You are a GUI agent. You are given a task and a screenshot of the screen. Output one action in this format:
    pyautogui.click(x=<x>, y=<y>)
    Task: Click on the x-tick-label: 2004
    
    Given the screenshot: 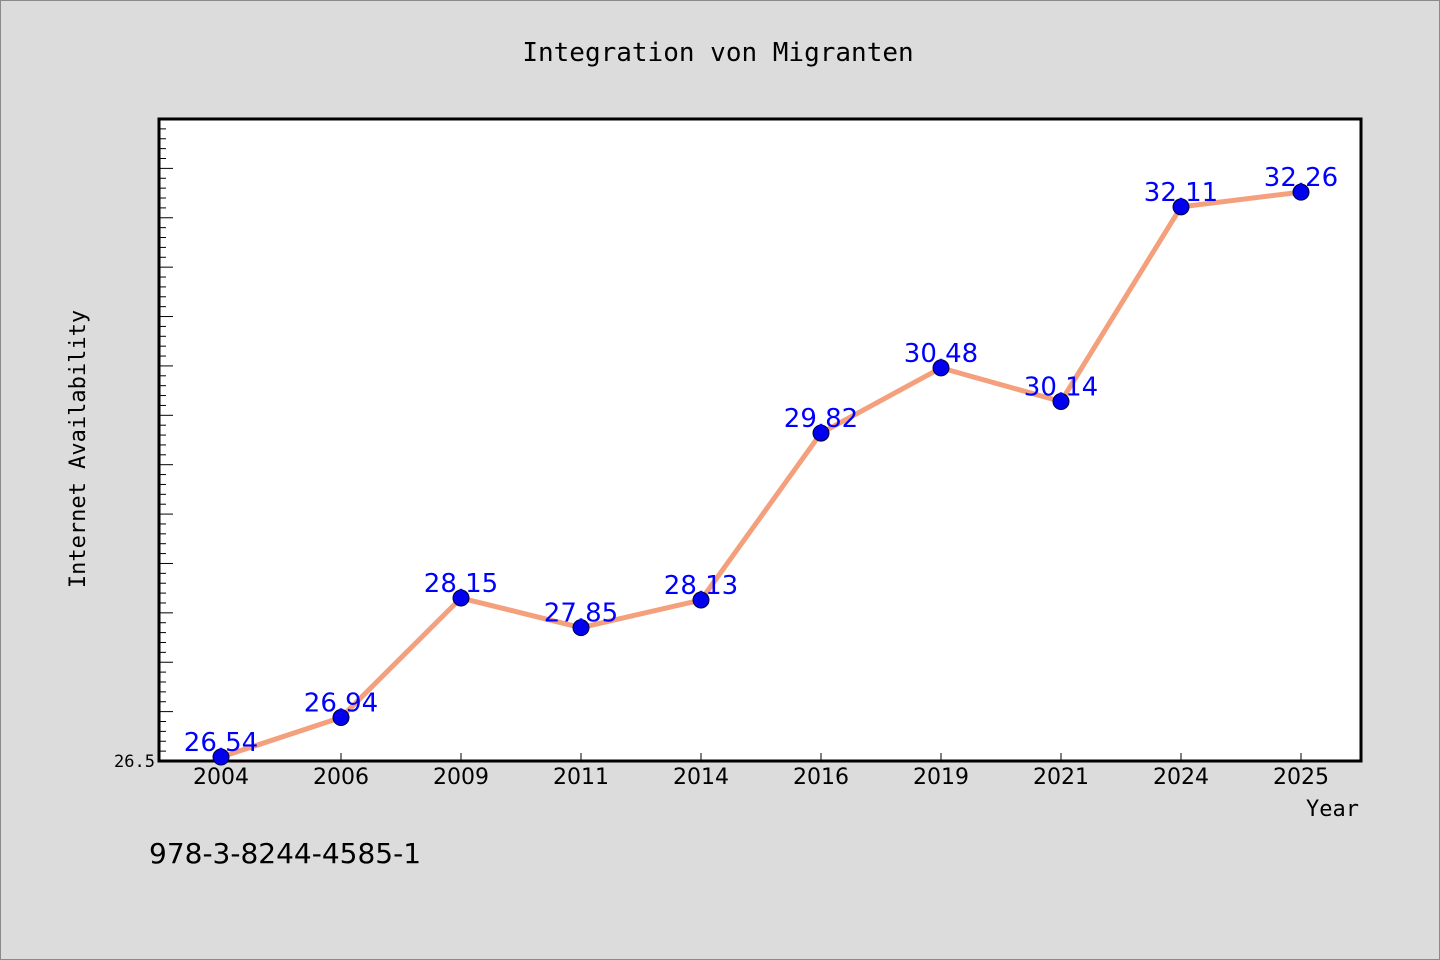 What is the action you would take?
    pyautogui.click(x=221, y=777)
    